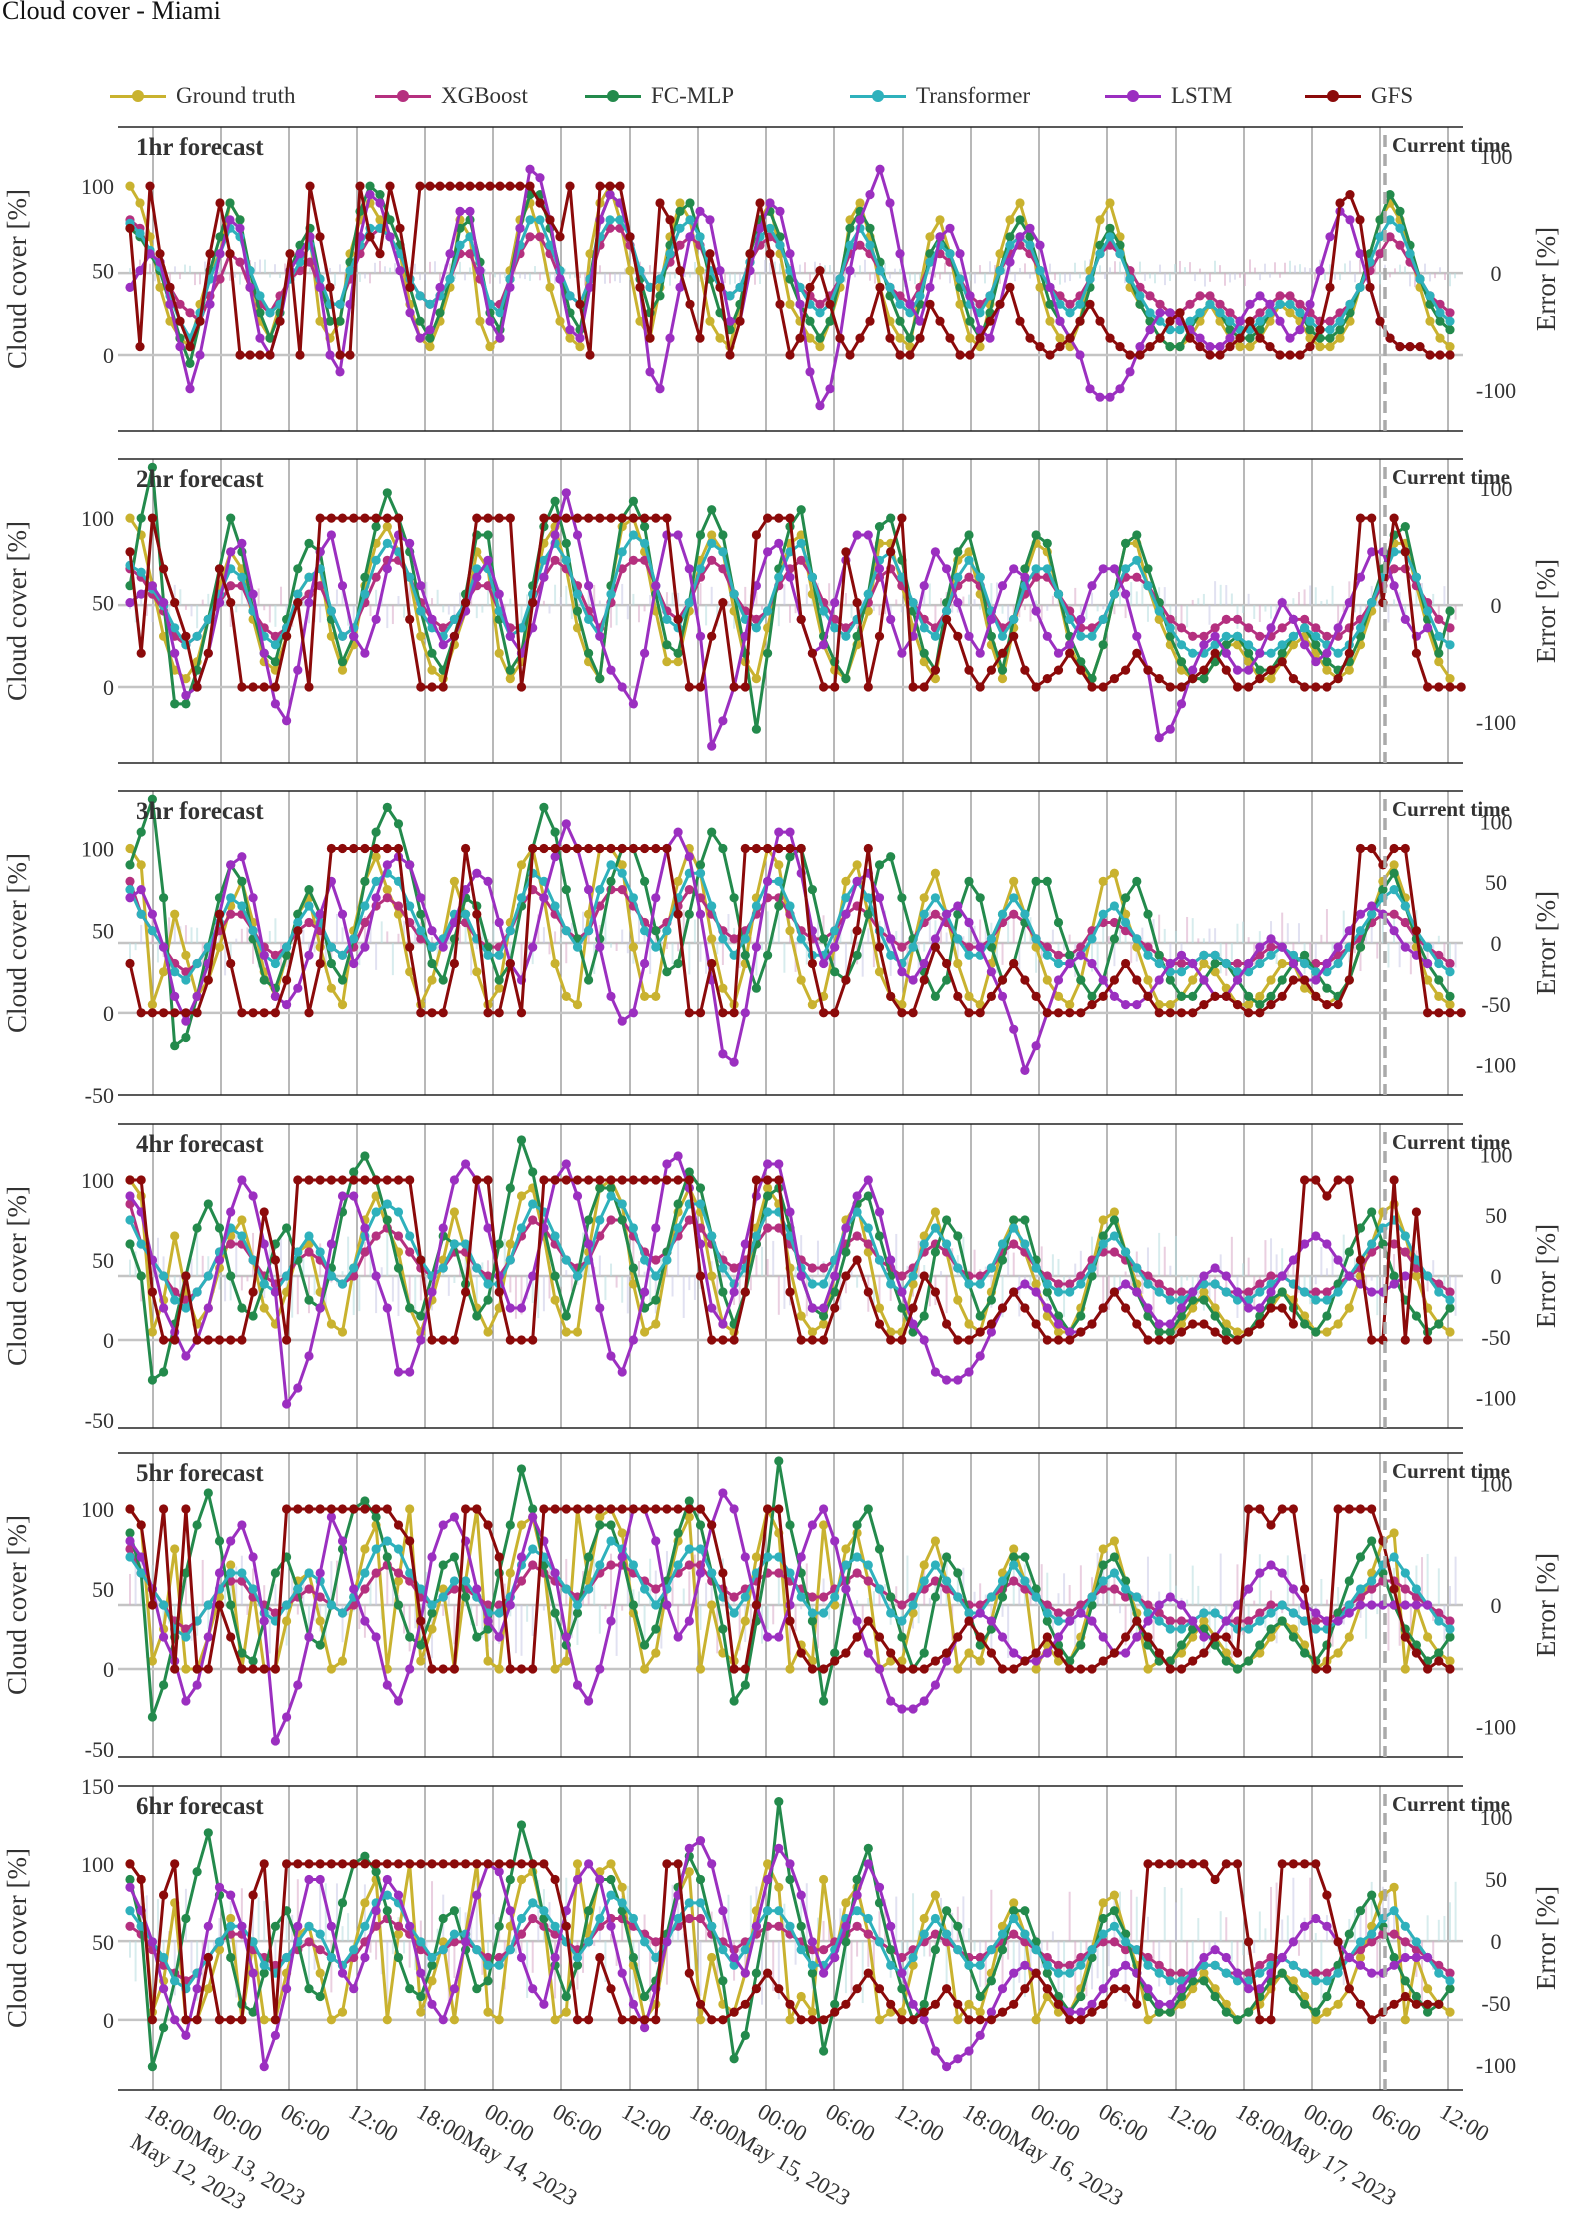 The height and width of the screenshot is (2232, 1570). I want to click on legend-label: XGBoost, so click(484, 95).